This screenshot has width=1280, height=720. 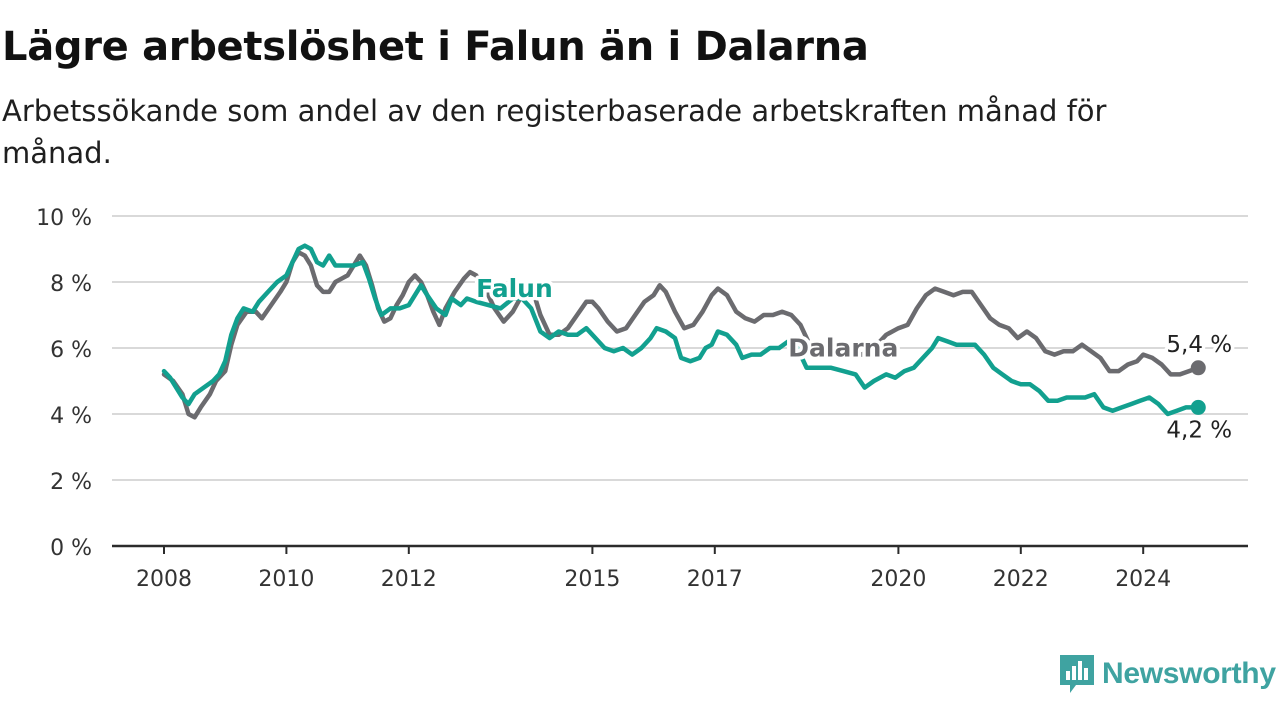 What do you see at coordinates (843, 347) in the screenshot?
I see `series-label-dalarna: Dalarna` at bounding box center [843, 347].